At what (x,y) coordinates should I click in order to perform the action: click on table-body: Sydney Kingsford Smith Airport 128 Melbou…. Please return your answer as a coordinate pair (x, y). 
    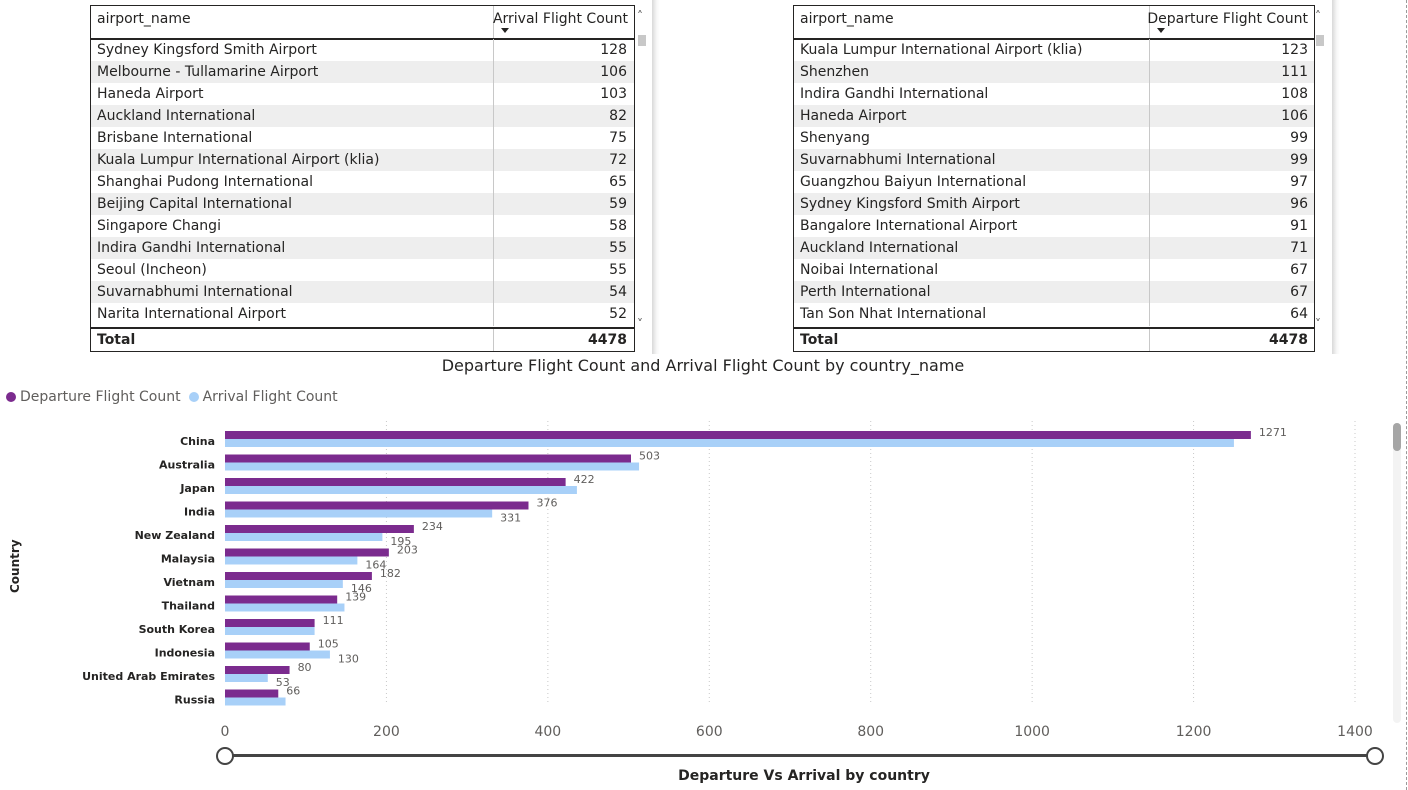
    Looking at the image, I should click on (362, 182).